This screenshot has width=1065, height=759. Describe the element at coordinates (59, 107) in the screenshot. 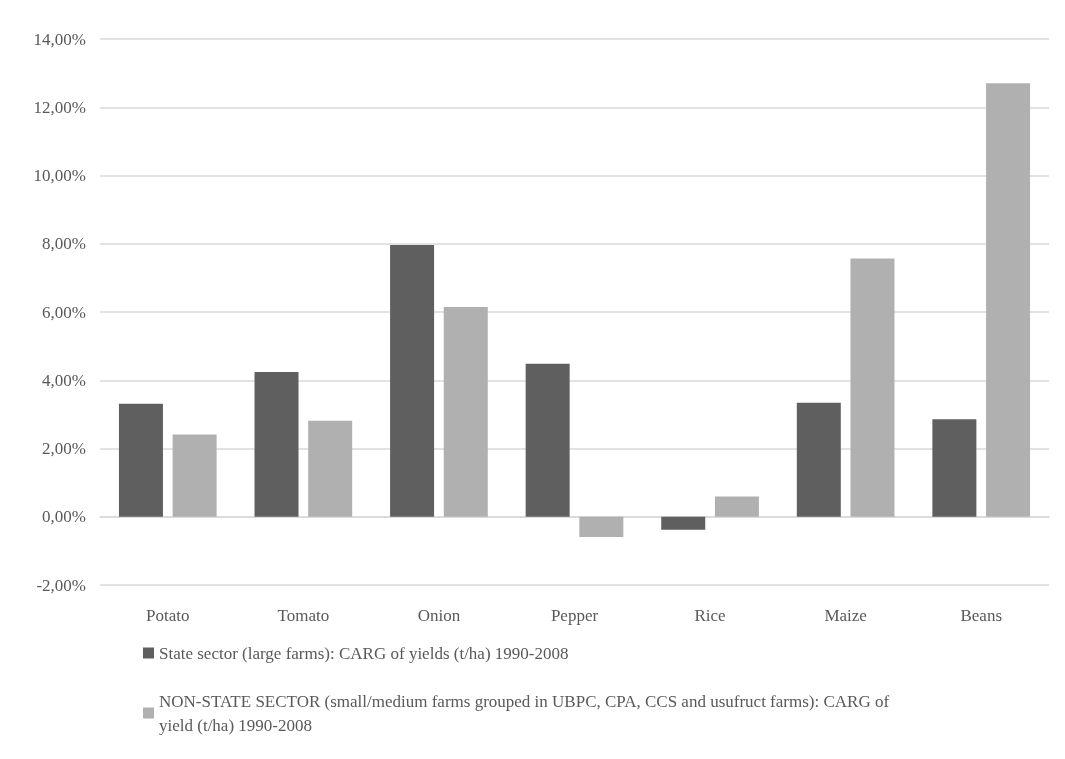

I see `y-tick-label: 12,00%` at that location.